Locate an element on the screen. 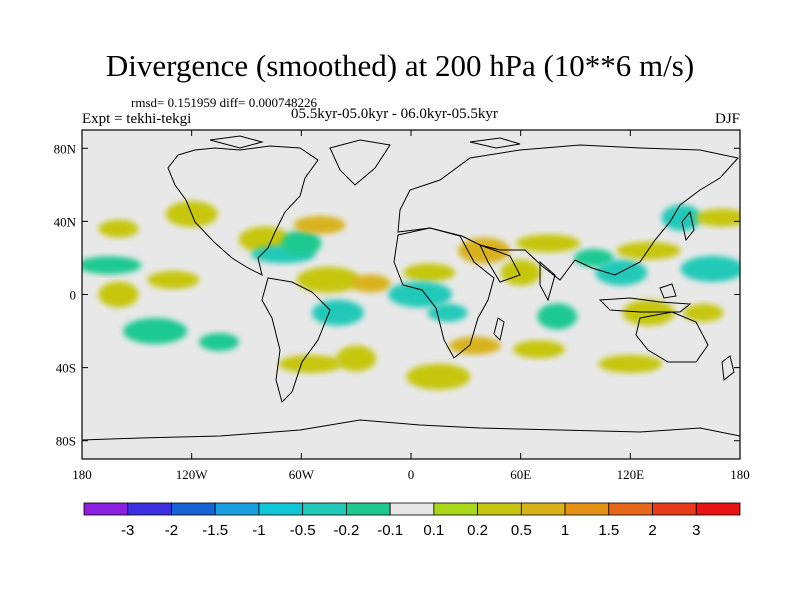 This screenshot has height=600, width=800. experiment-label: Expt = tekhi-tekgi is located at coordinates (137, 119).